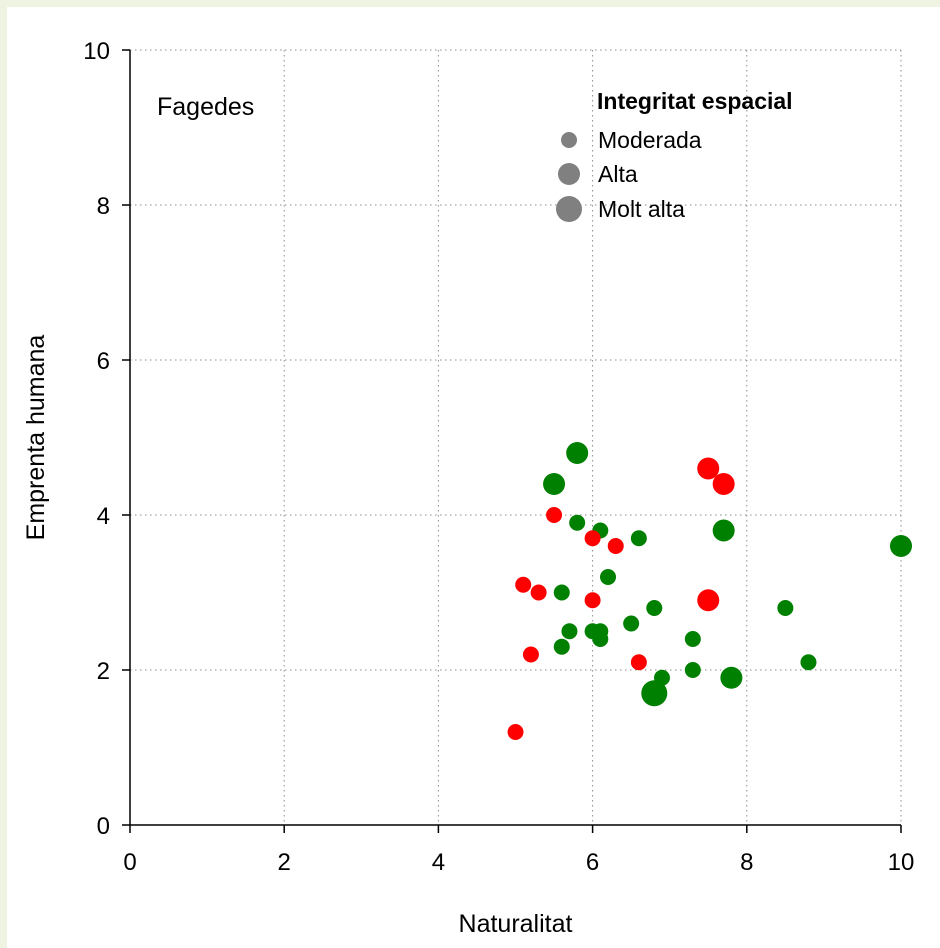  I want to click on x-tick-label: 6, so click(592, 862).